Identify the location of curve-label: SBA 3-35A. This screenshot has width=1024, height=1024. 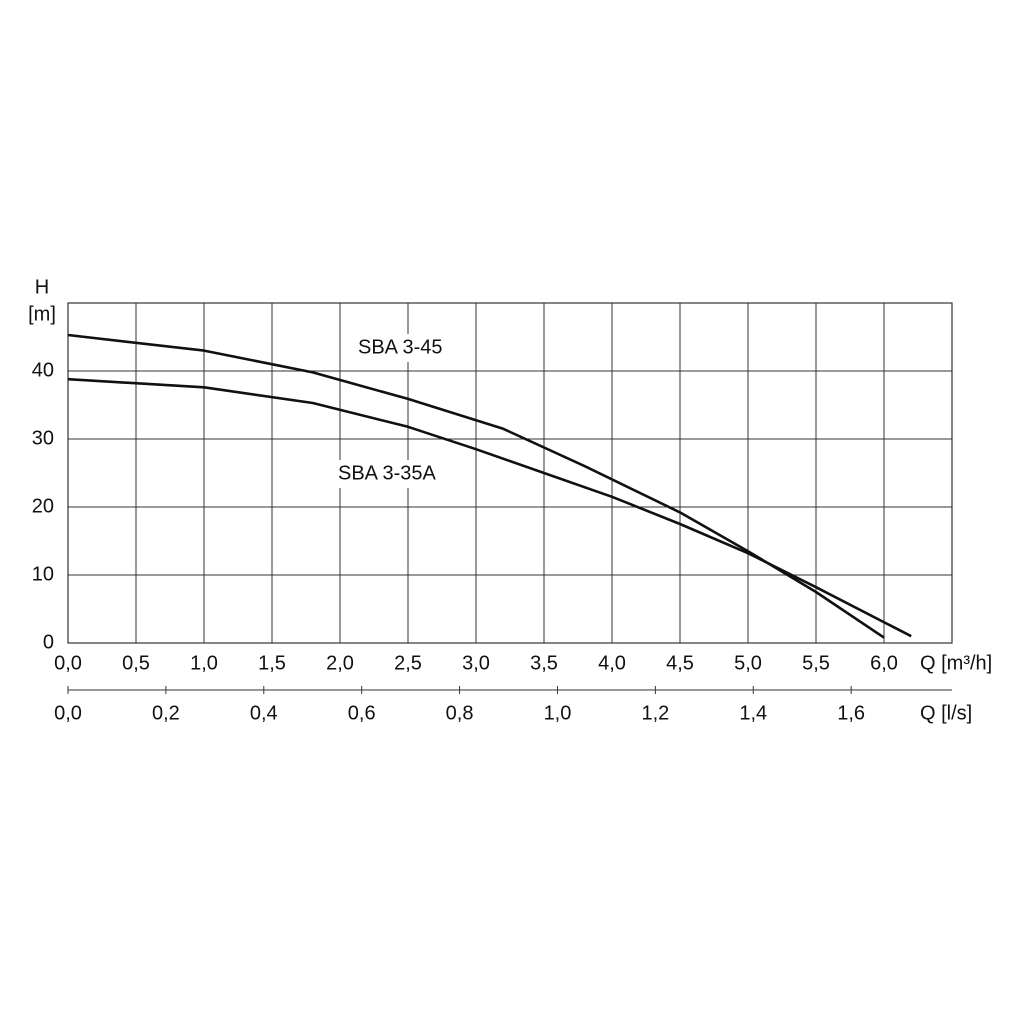
(387, 473).